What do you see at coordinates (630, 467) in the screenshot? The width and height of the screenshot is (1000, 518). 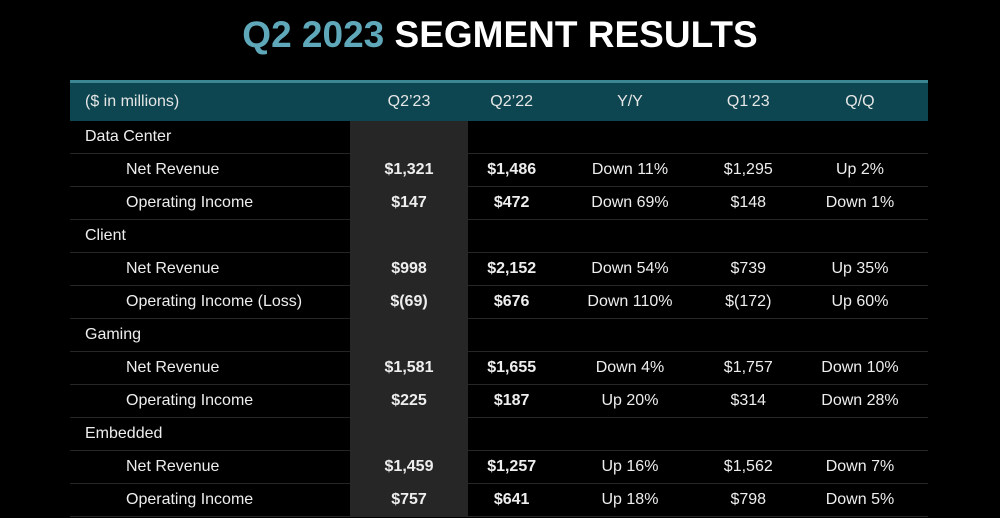 I see `cell: Up 16%` at bounding box center [630, 467].